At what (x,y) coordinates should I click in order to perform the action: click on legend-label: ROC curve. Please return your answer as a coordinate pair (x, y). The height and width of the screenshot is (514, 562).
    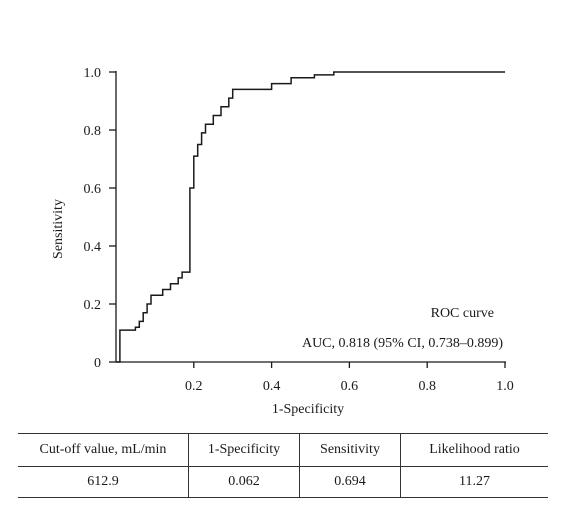
    Looking at the image, I should click on (462, 313).